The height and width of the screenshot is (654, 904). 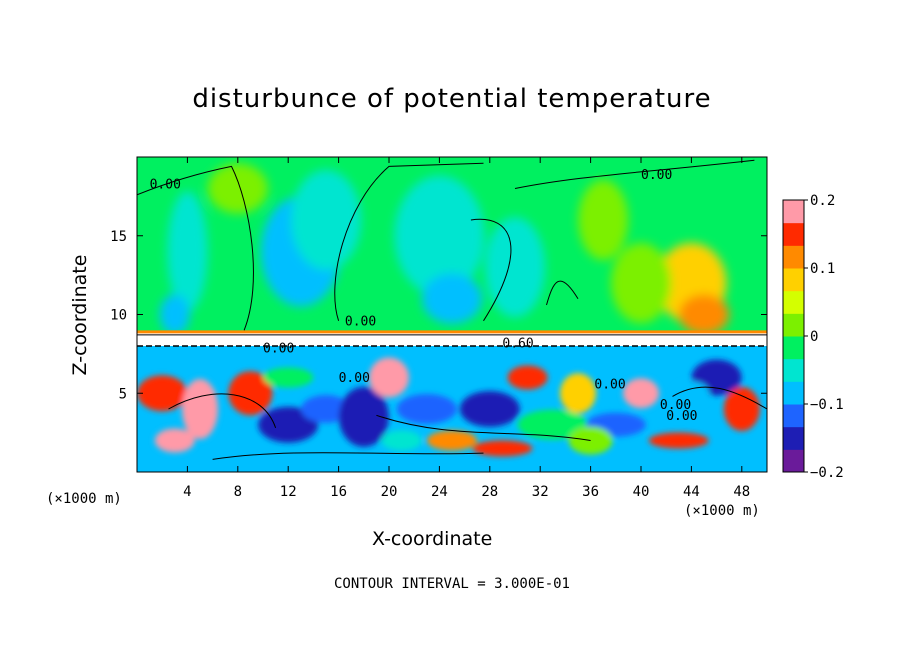 What do you see at coordinates (451, 584) in the screenshot?
I see `contour-interval-note: CONTOUR INTERVAL = 3.000E-01` at bounding box center [451, 584].